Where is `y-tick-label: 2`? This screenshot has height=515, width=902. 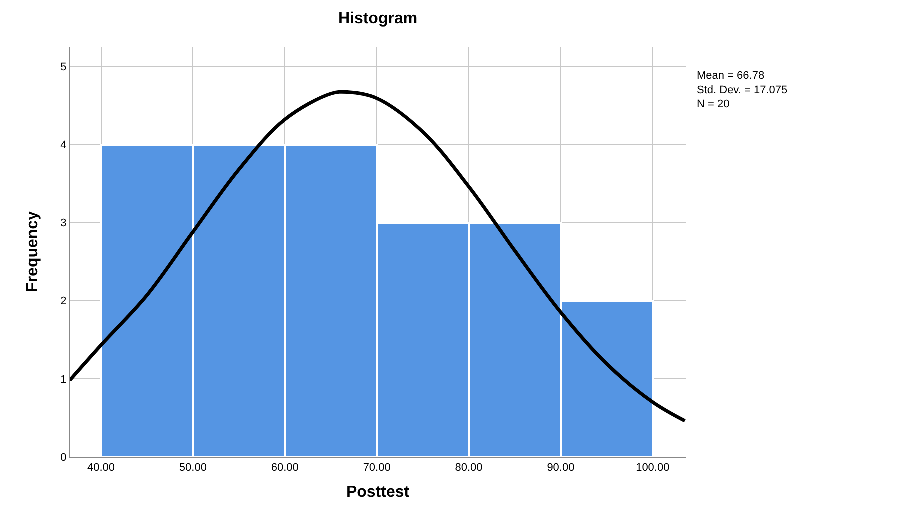 y-tick-label: 2 is located at coordinates (63, 302).